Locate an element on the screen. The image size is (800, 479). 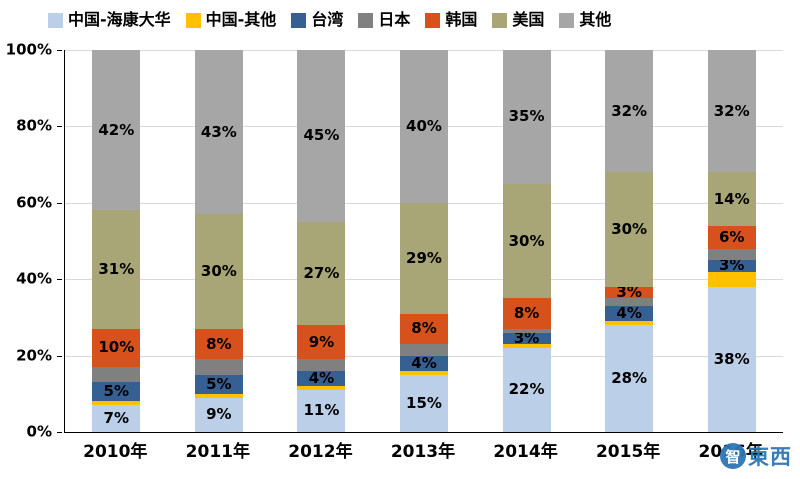
segment-data-label: 7% is located at coordinates (116, 418).